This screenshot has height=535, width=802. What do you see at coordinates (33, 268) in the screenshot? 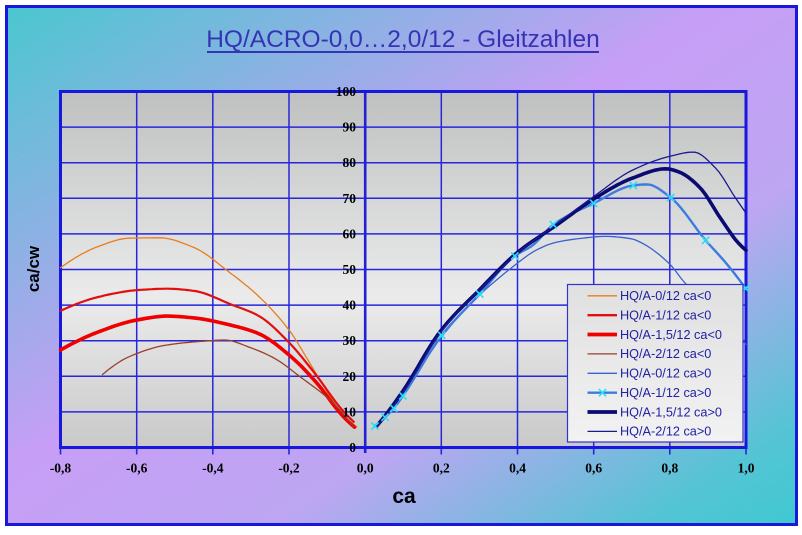
I see `svg-text: ca/cw` at bounding box center [33, 268].